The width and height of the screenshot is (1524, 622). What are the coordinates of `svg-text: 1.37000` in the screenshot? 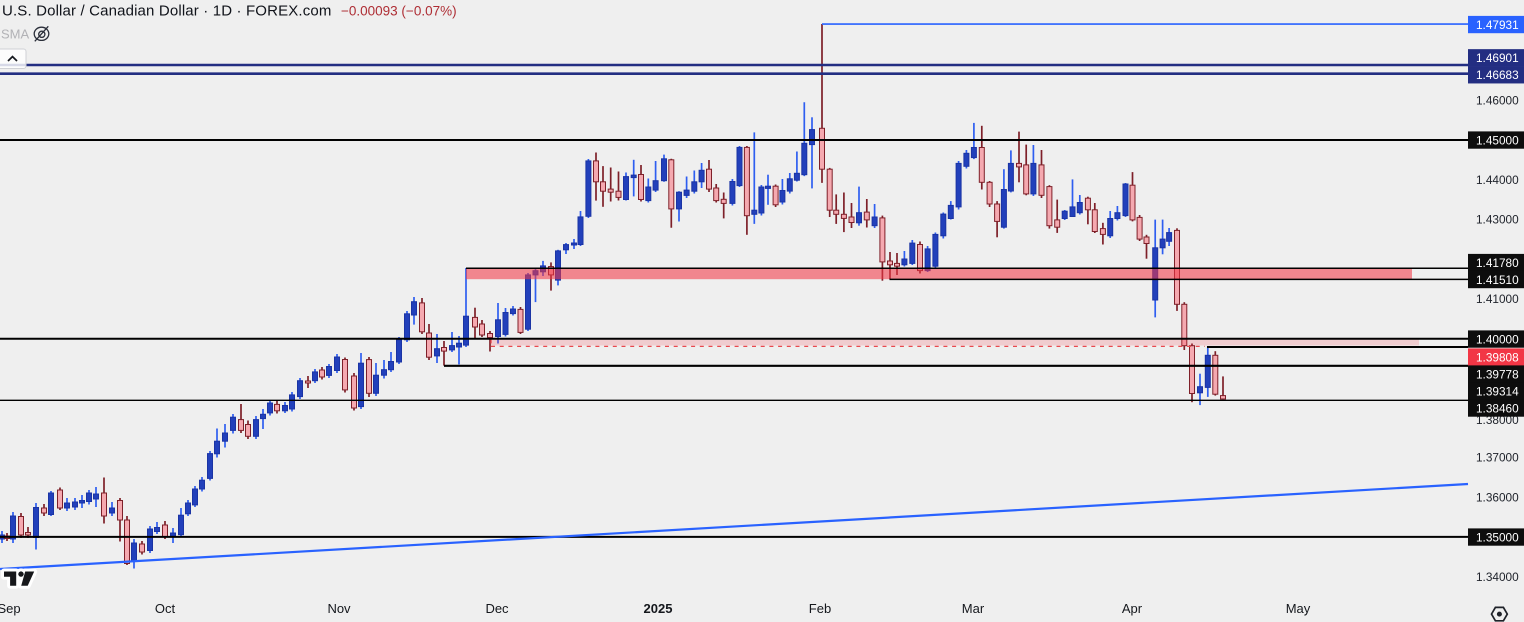 It's located at (1497, 458).